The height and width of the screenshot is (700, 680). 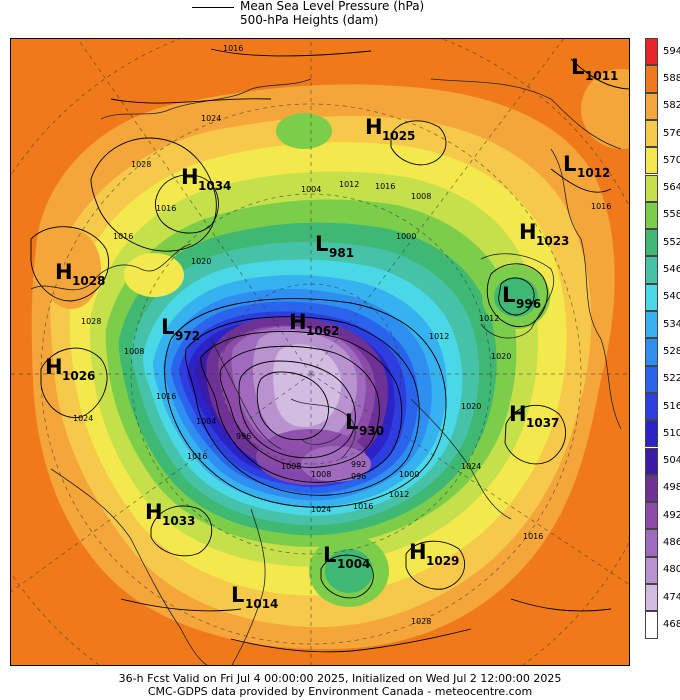 I want to click on center-value: 972, so click(x=187, y=336).